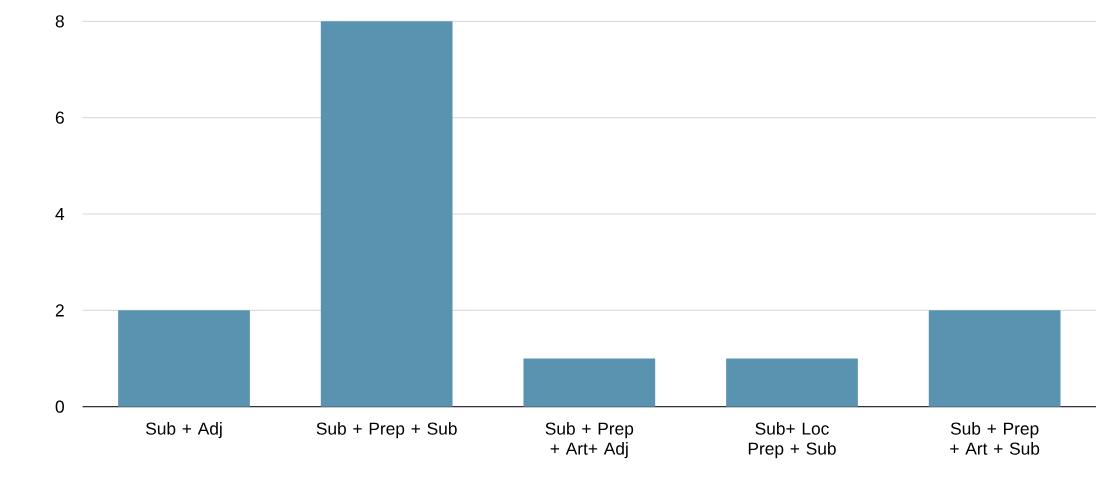  Describe the element at coordinates (589, 440) in the screenshot. I see `x-tick-label: Sub + Prep + Art+ Adj` at that location.